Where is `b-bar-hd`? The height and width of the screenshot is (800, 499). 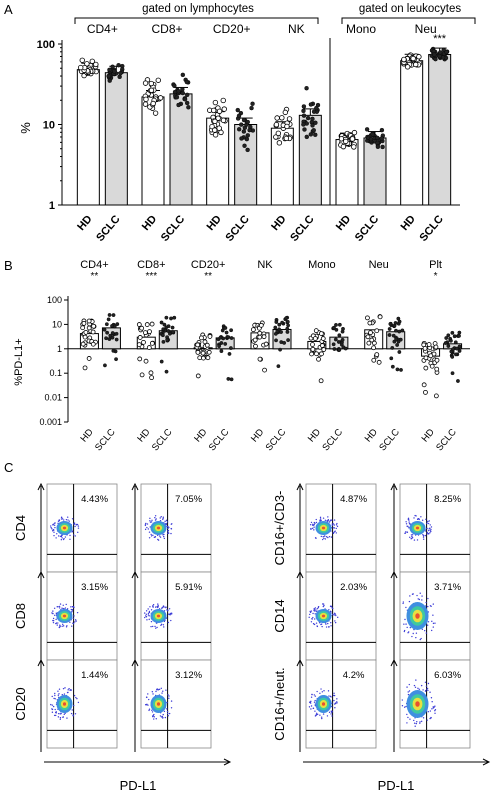
b-bar-hd is located at coordinates (203, 348).